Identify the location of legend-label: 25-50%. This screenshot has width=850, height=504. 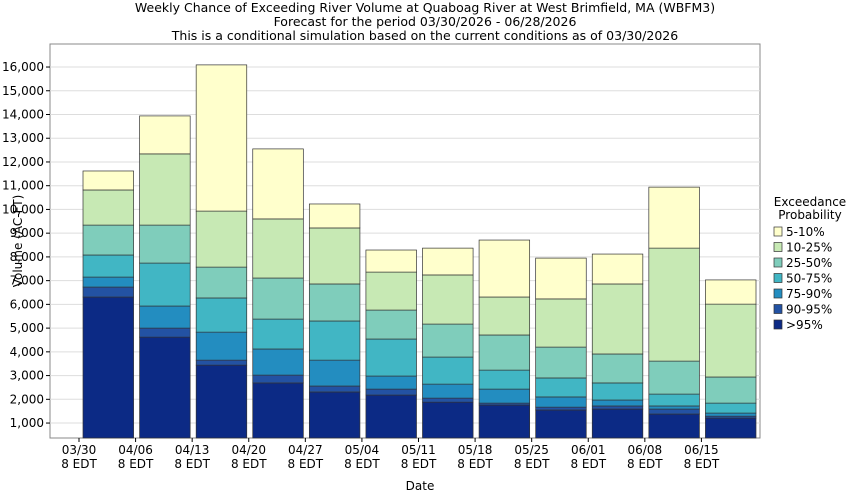
(809, 263).